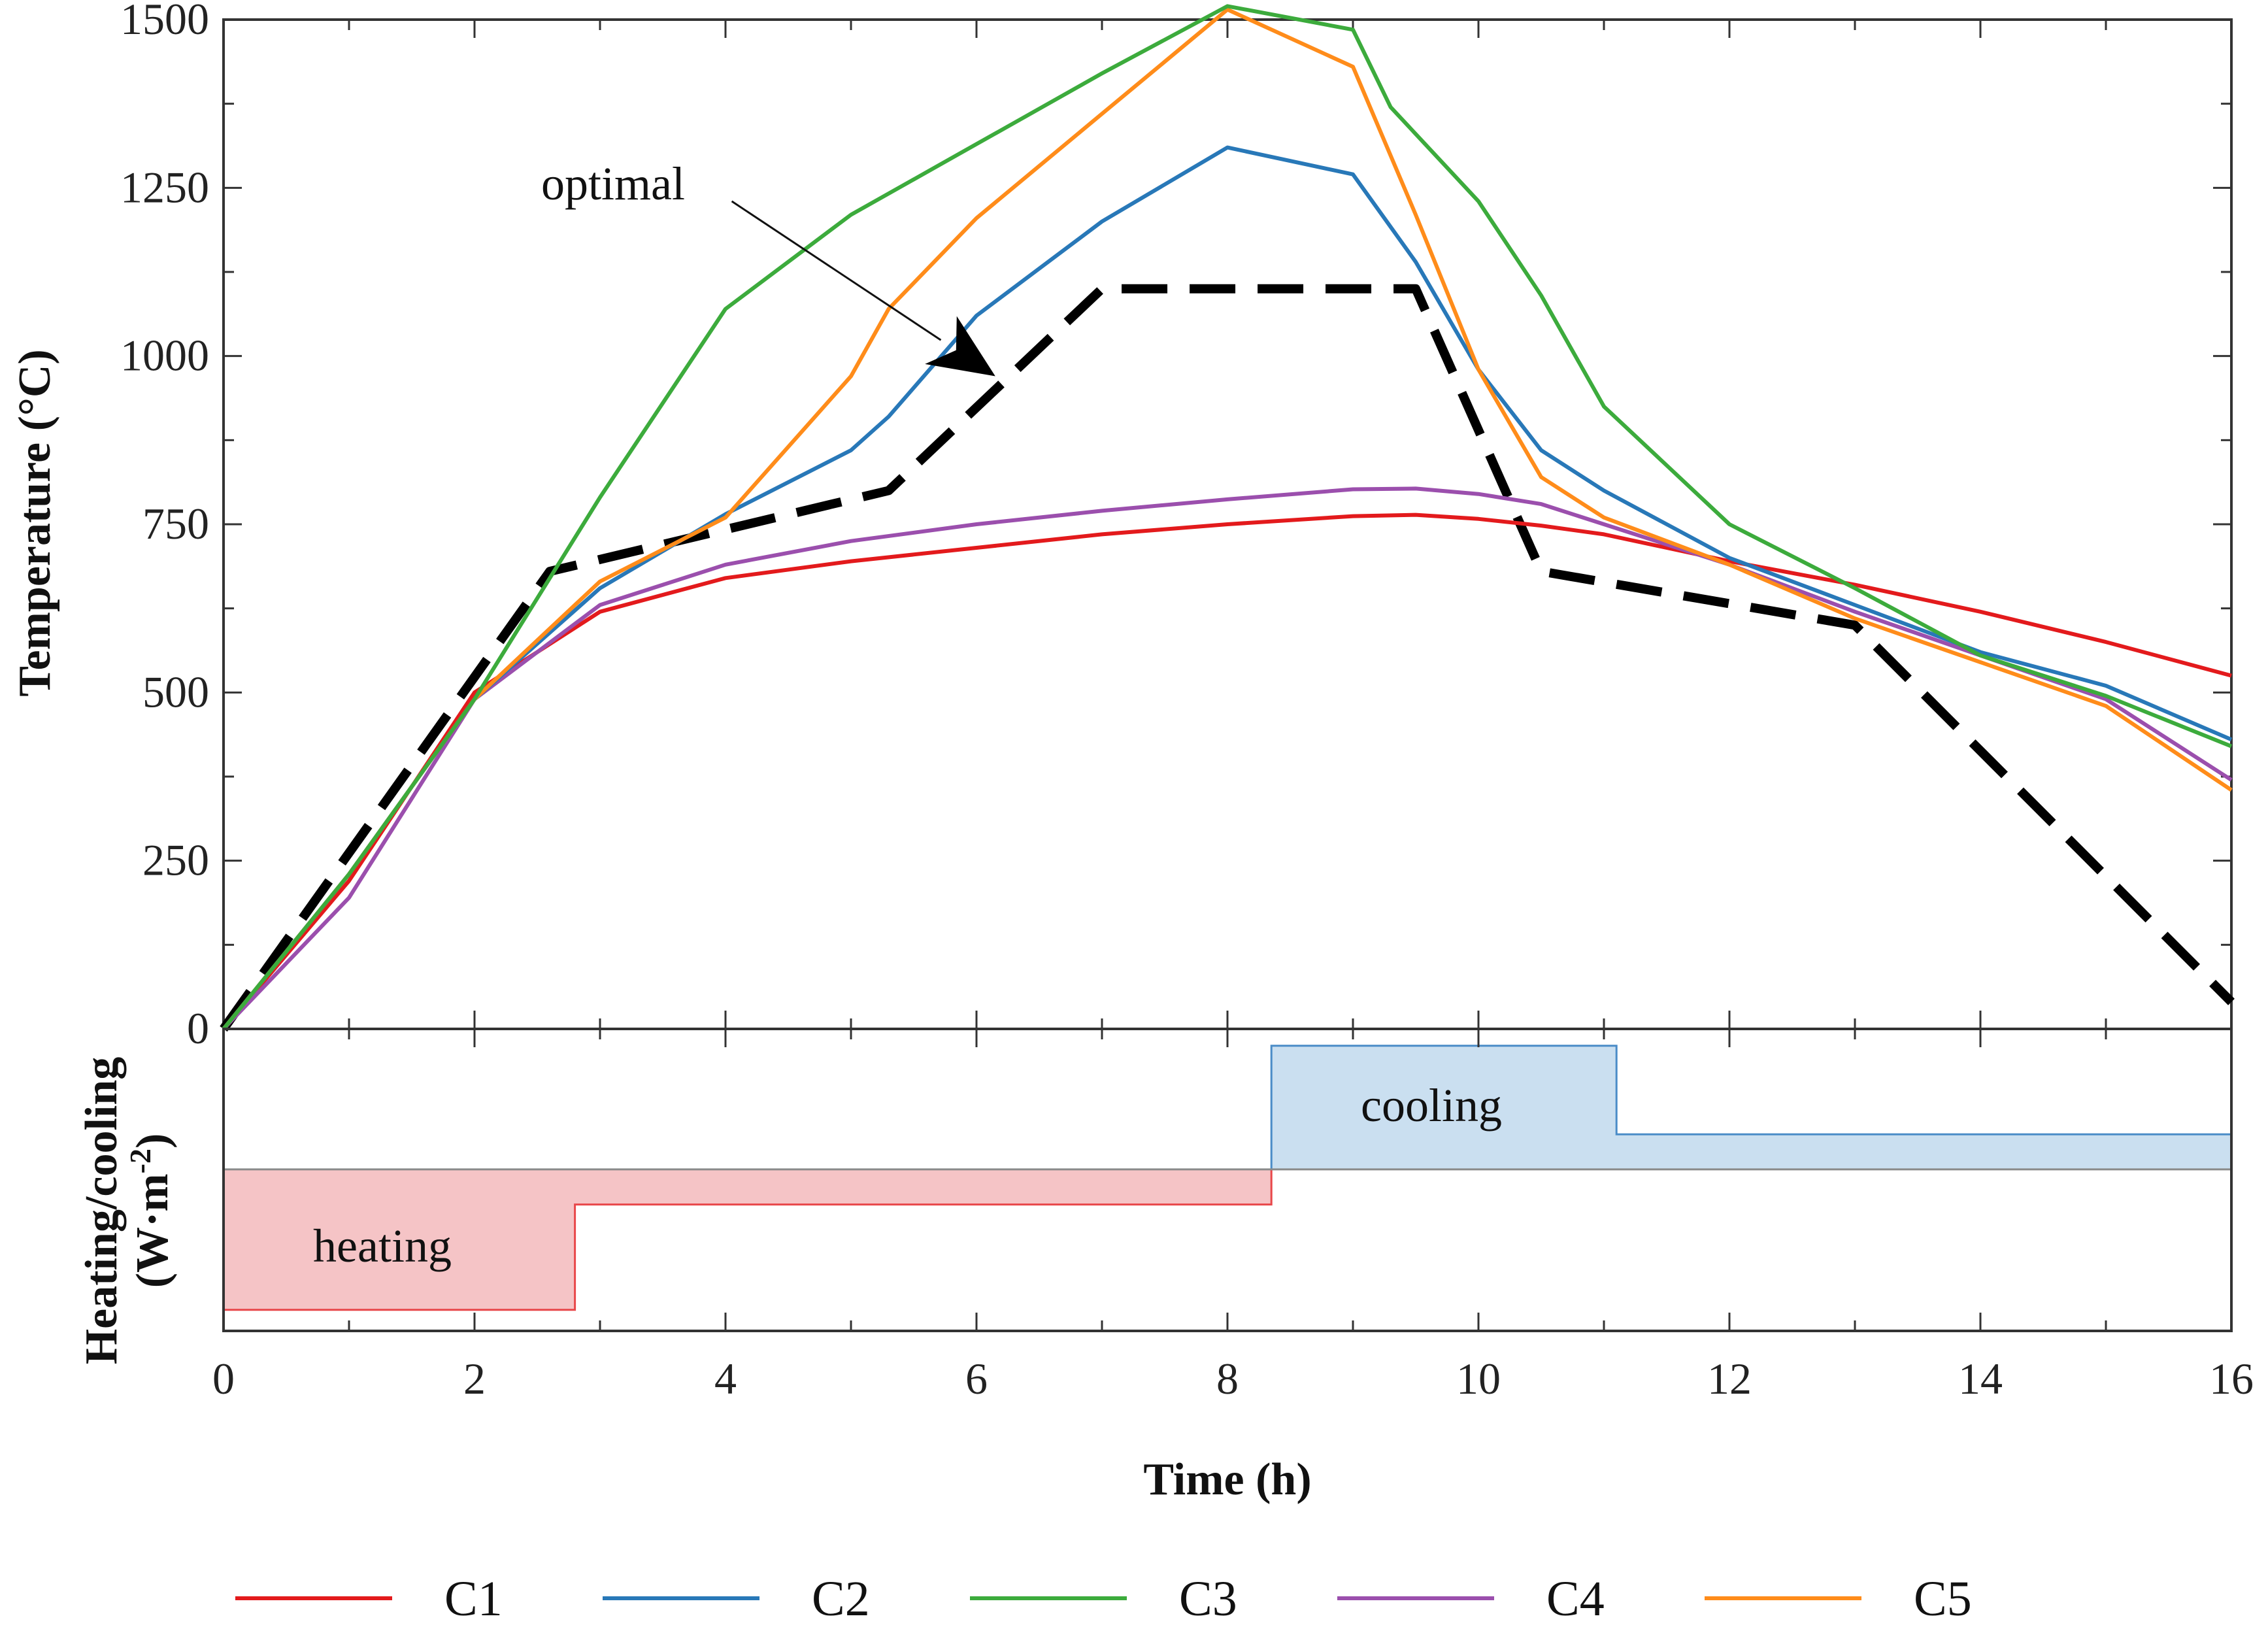 This screenshot has width=2268, height=1629. I want to click on y-tick-label: 750, so click(175, 524).